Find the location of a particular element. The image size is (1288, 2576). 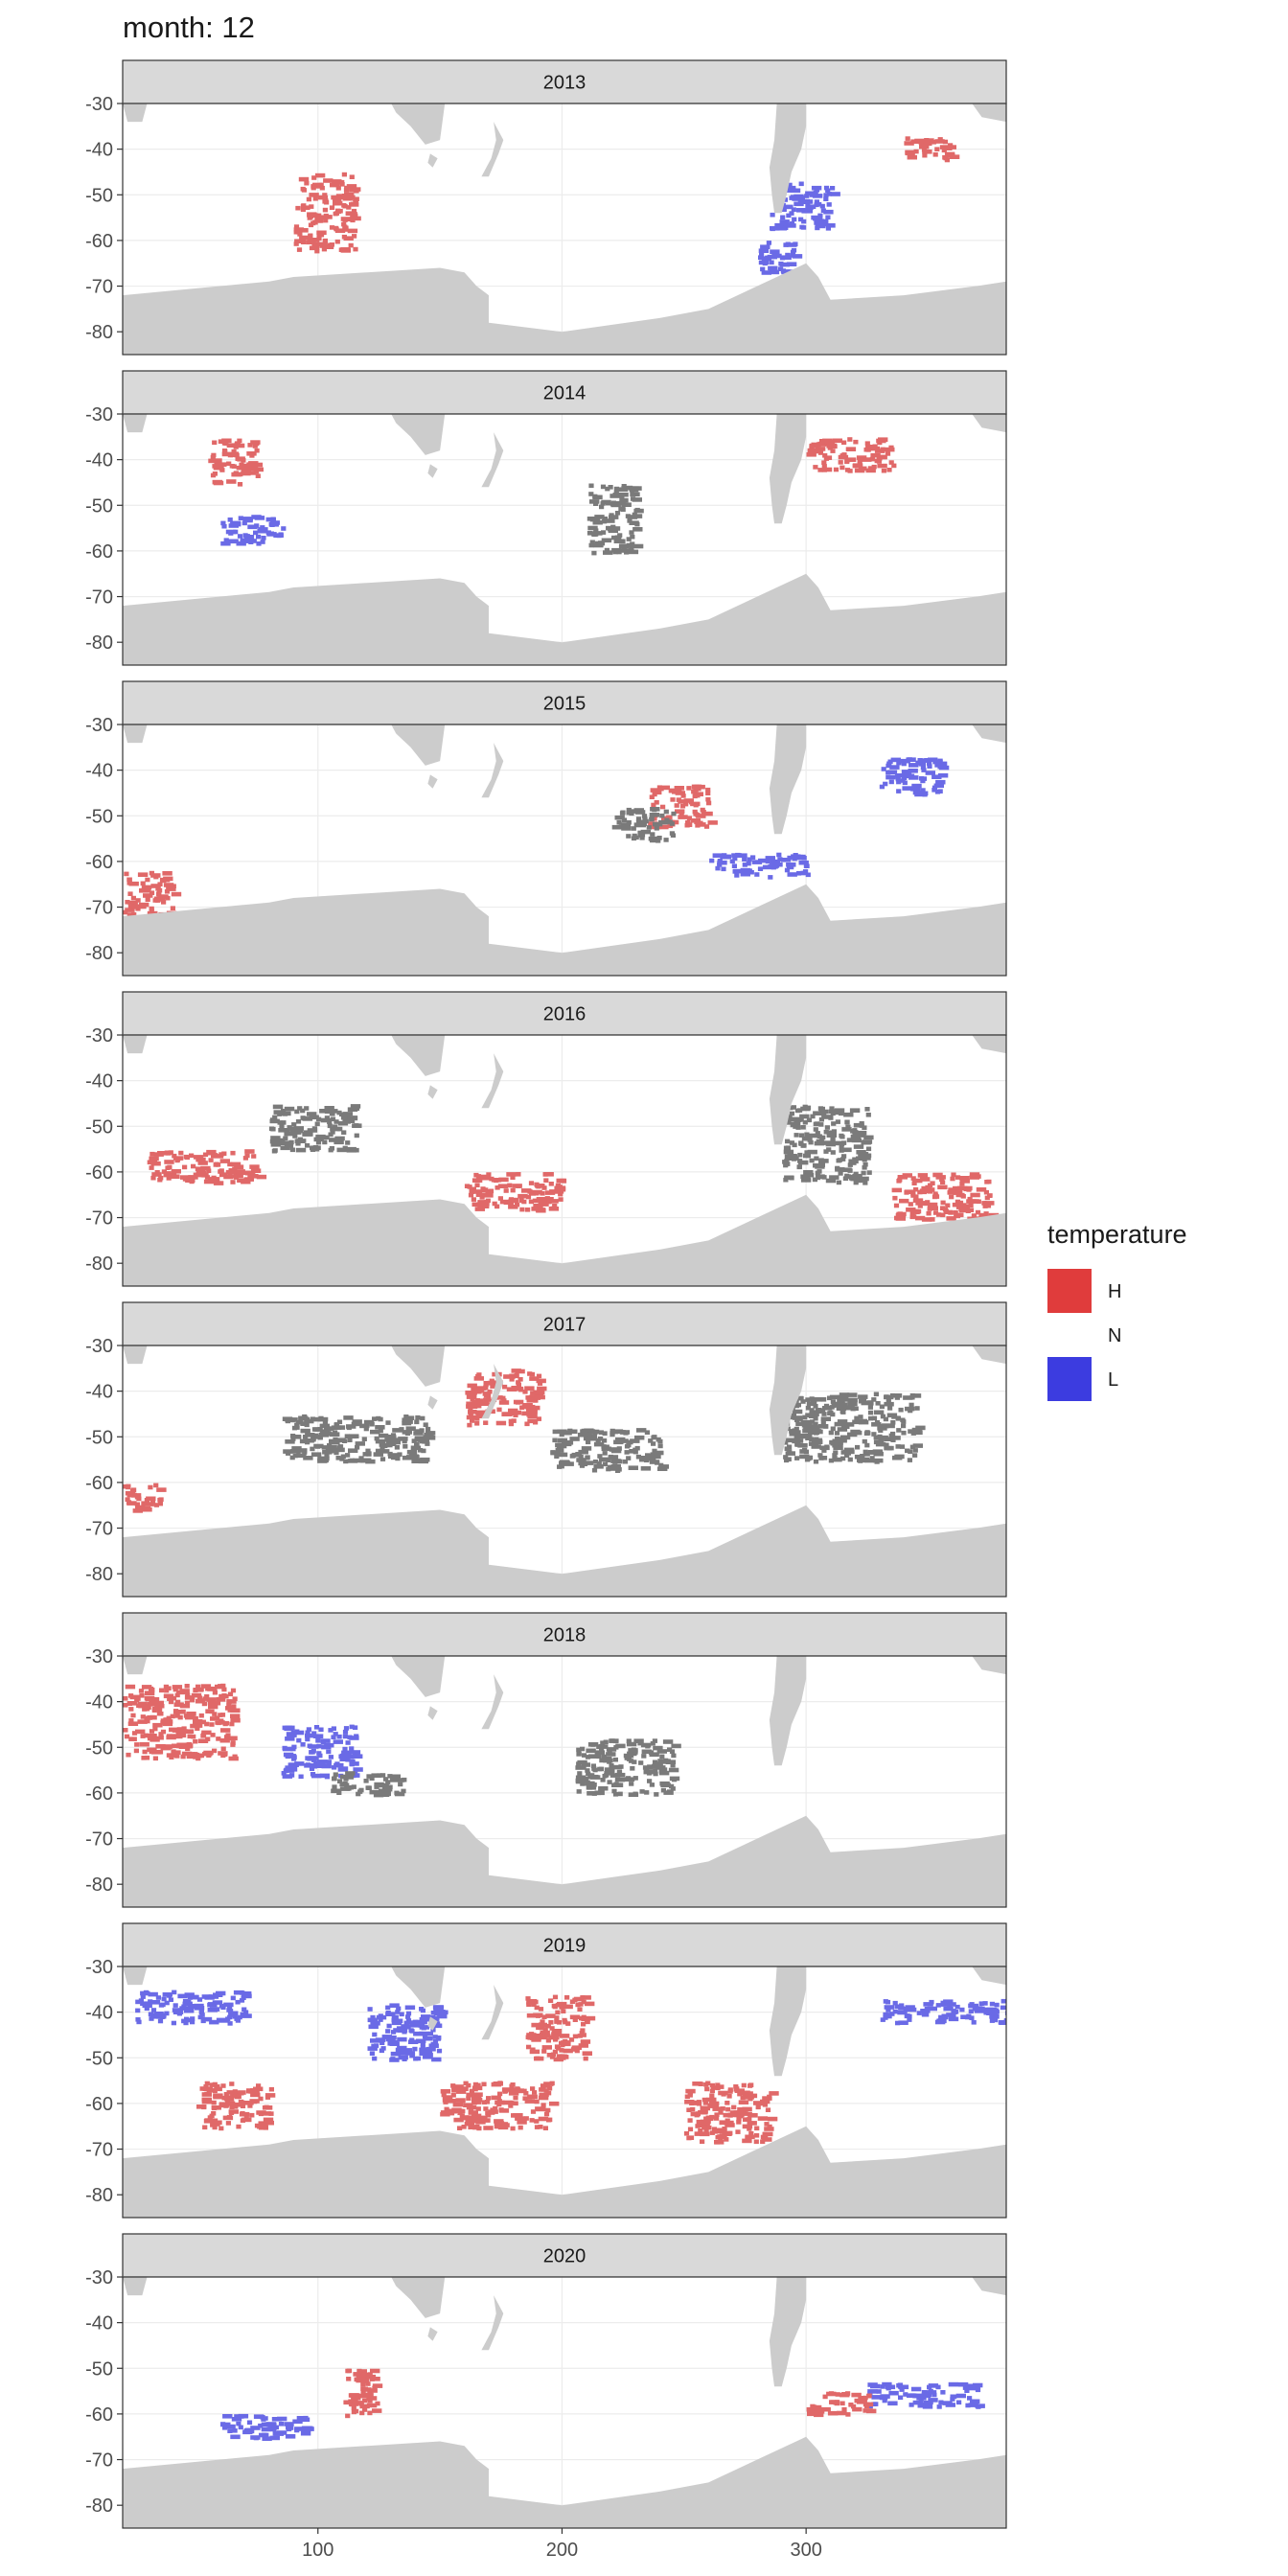

y-tick-label: -40 is located at coordinates (99, 1392).